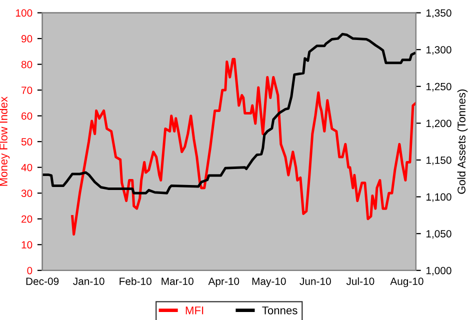 This screenshot has width=470, height=320. What do you see at coordinates (26, 38) in the screenshot?
I see `y-tick-label: 90` at bounding box center [26, 38].